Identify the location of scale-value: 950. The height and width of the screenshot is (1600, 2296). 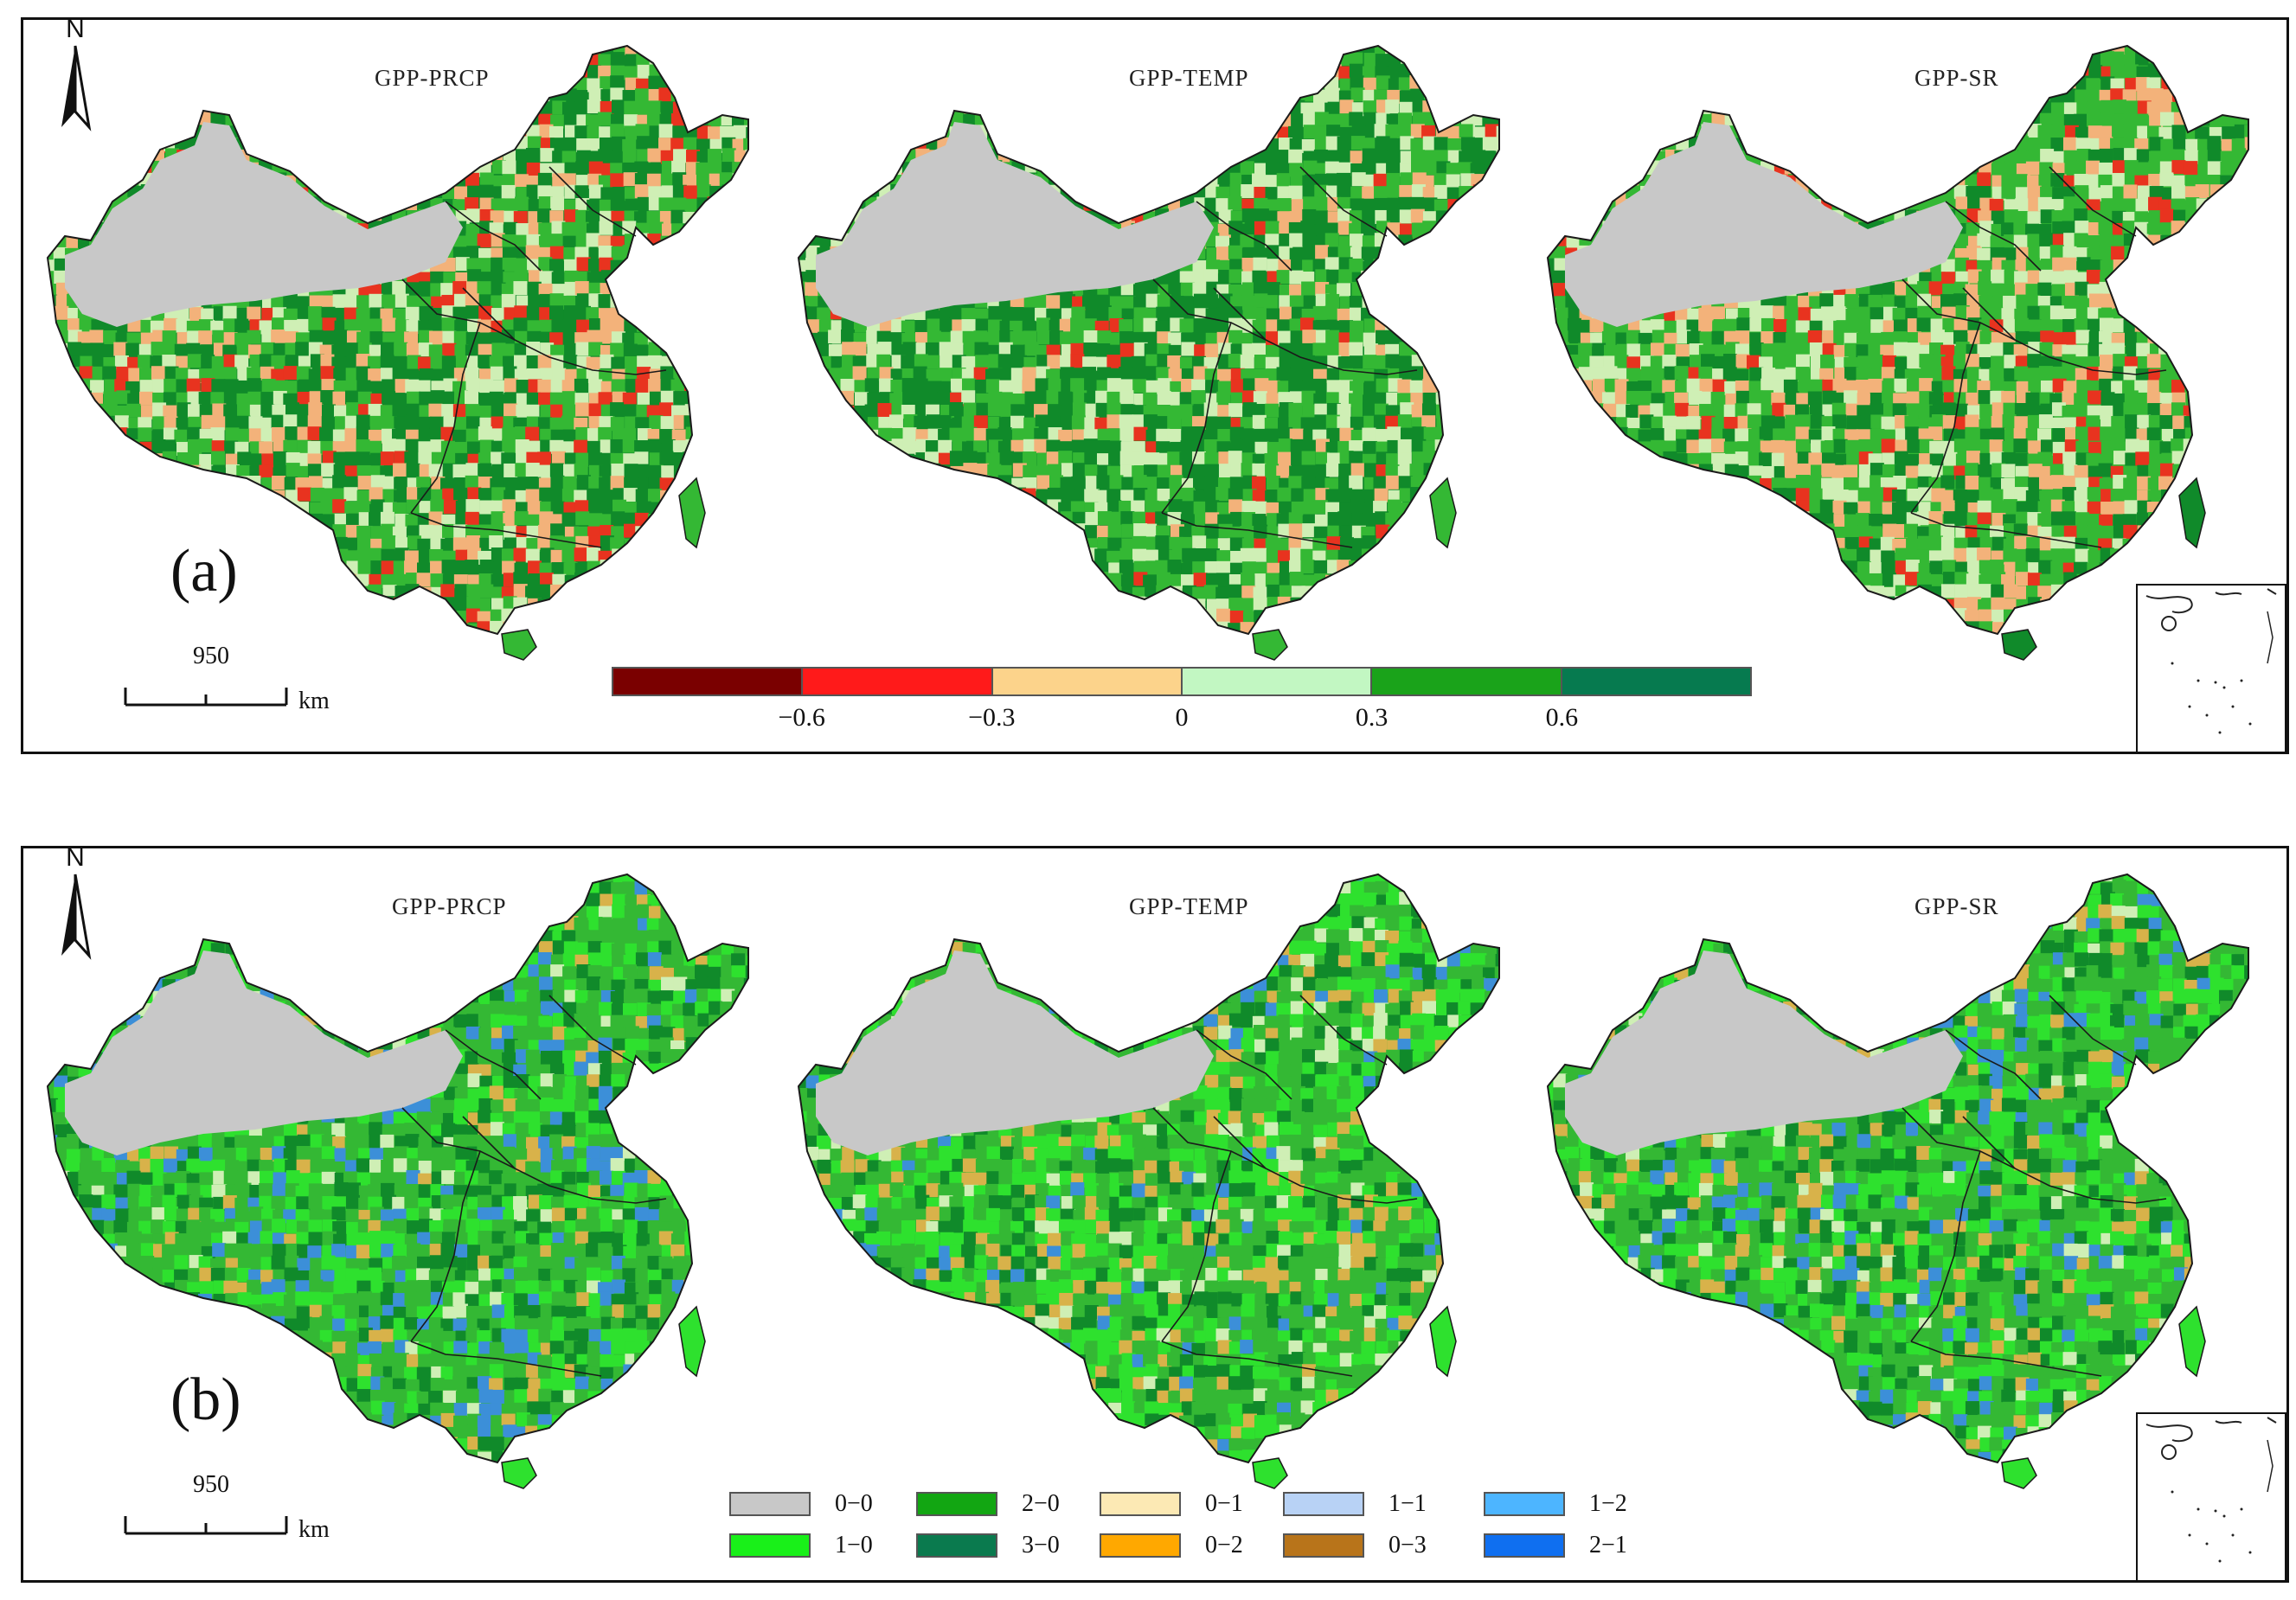
(211, 1485).